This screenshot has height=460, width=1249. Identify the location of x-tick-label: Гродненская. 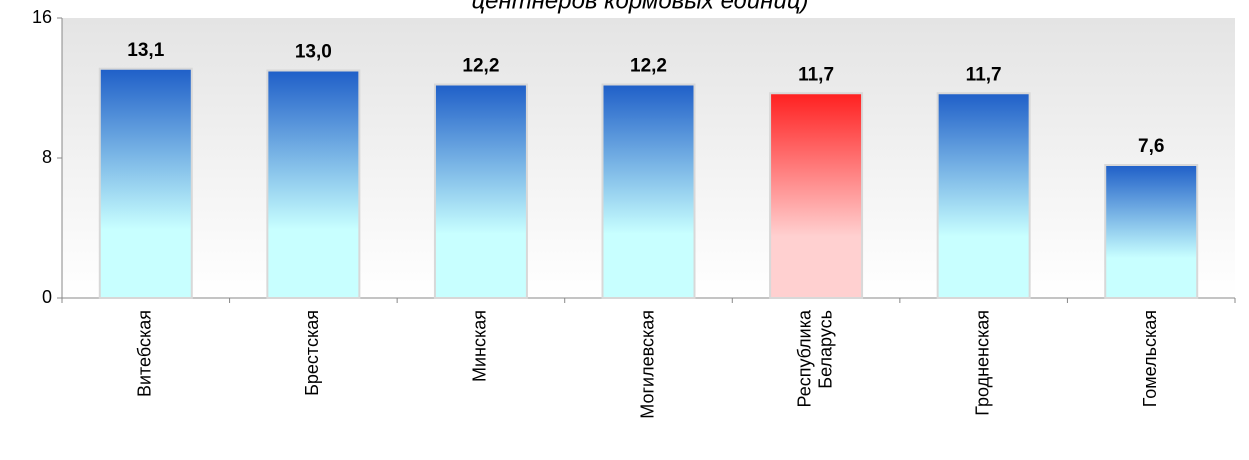
(982, 363).